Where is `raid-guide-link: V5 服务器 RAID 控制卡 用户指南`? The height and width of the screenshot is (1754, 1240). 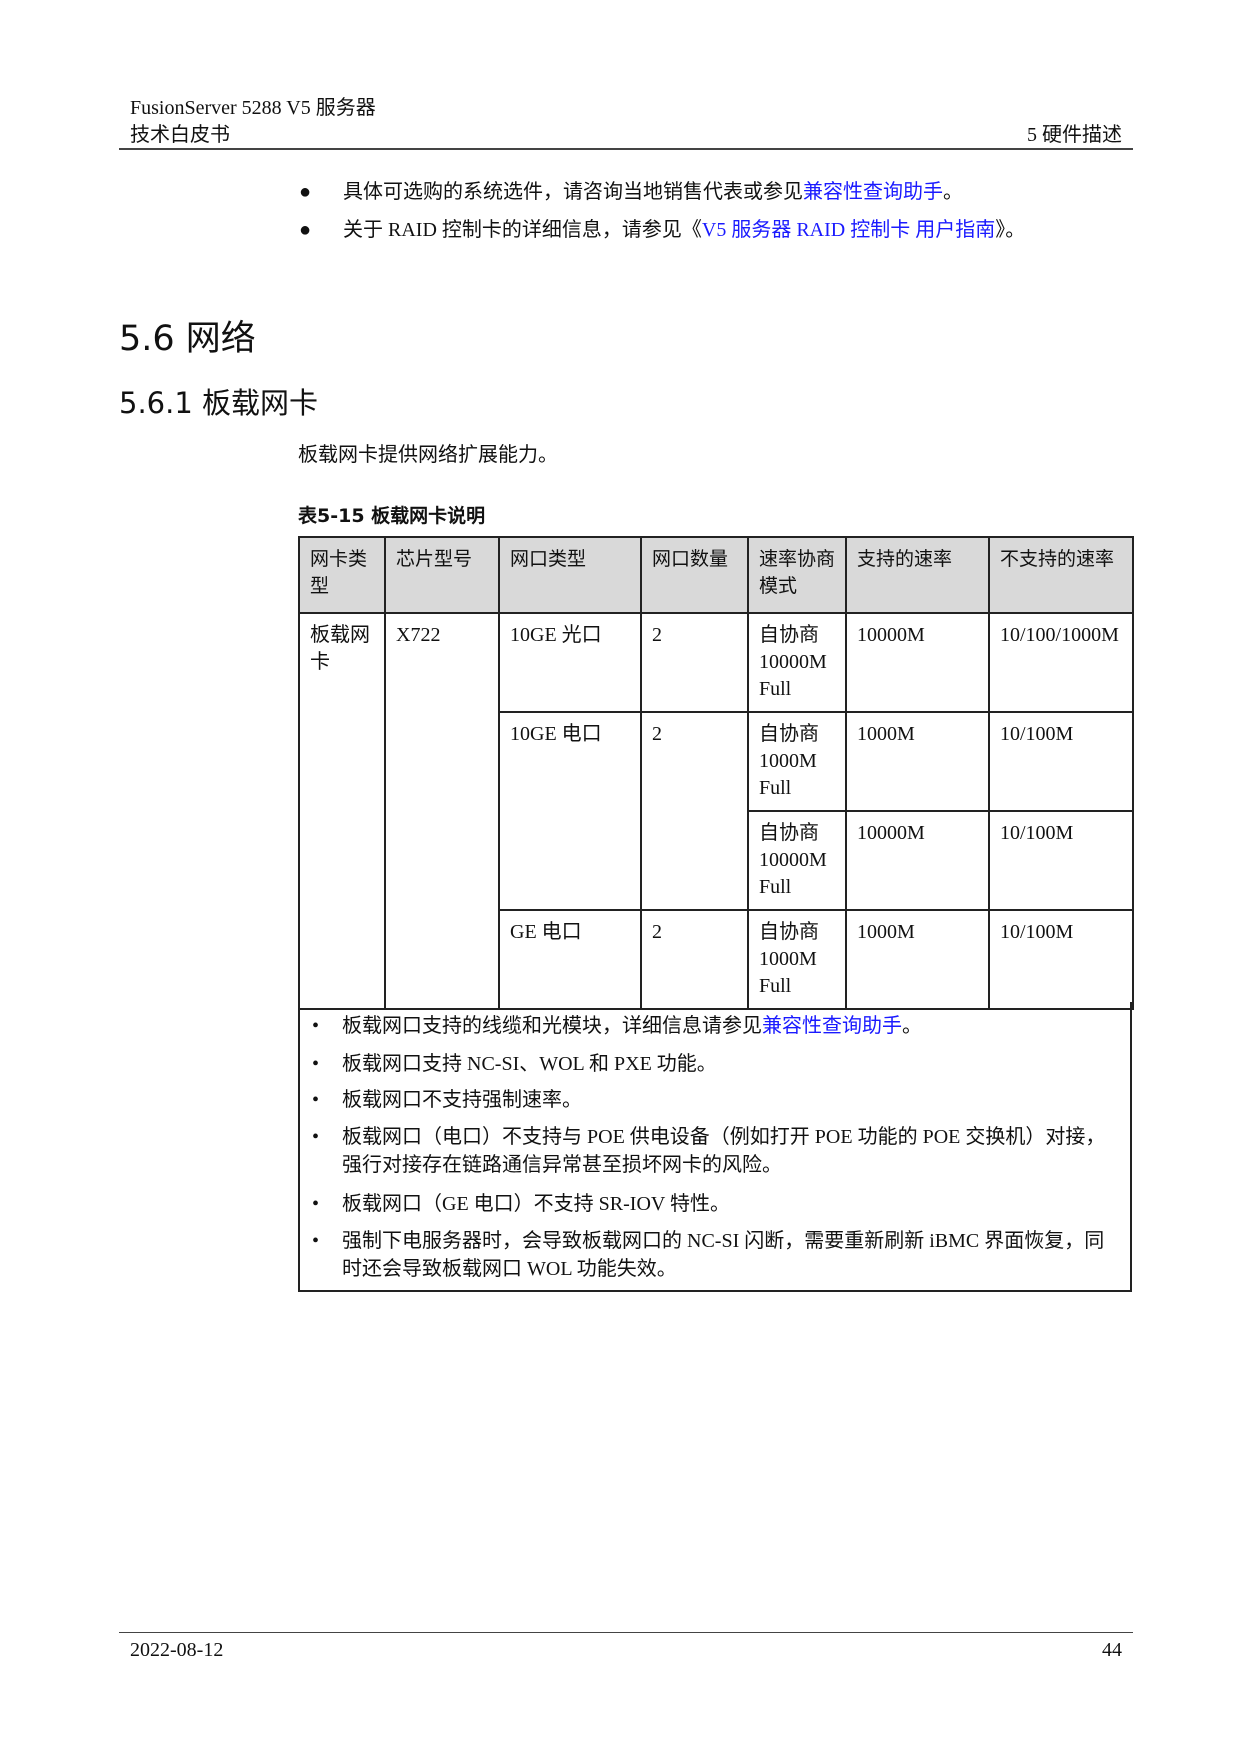 raid-guide-link: V5 服务器 RAID 控制卡 用户指南 is located at coordinates (848, 230).